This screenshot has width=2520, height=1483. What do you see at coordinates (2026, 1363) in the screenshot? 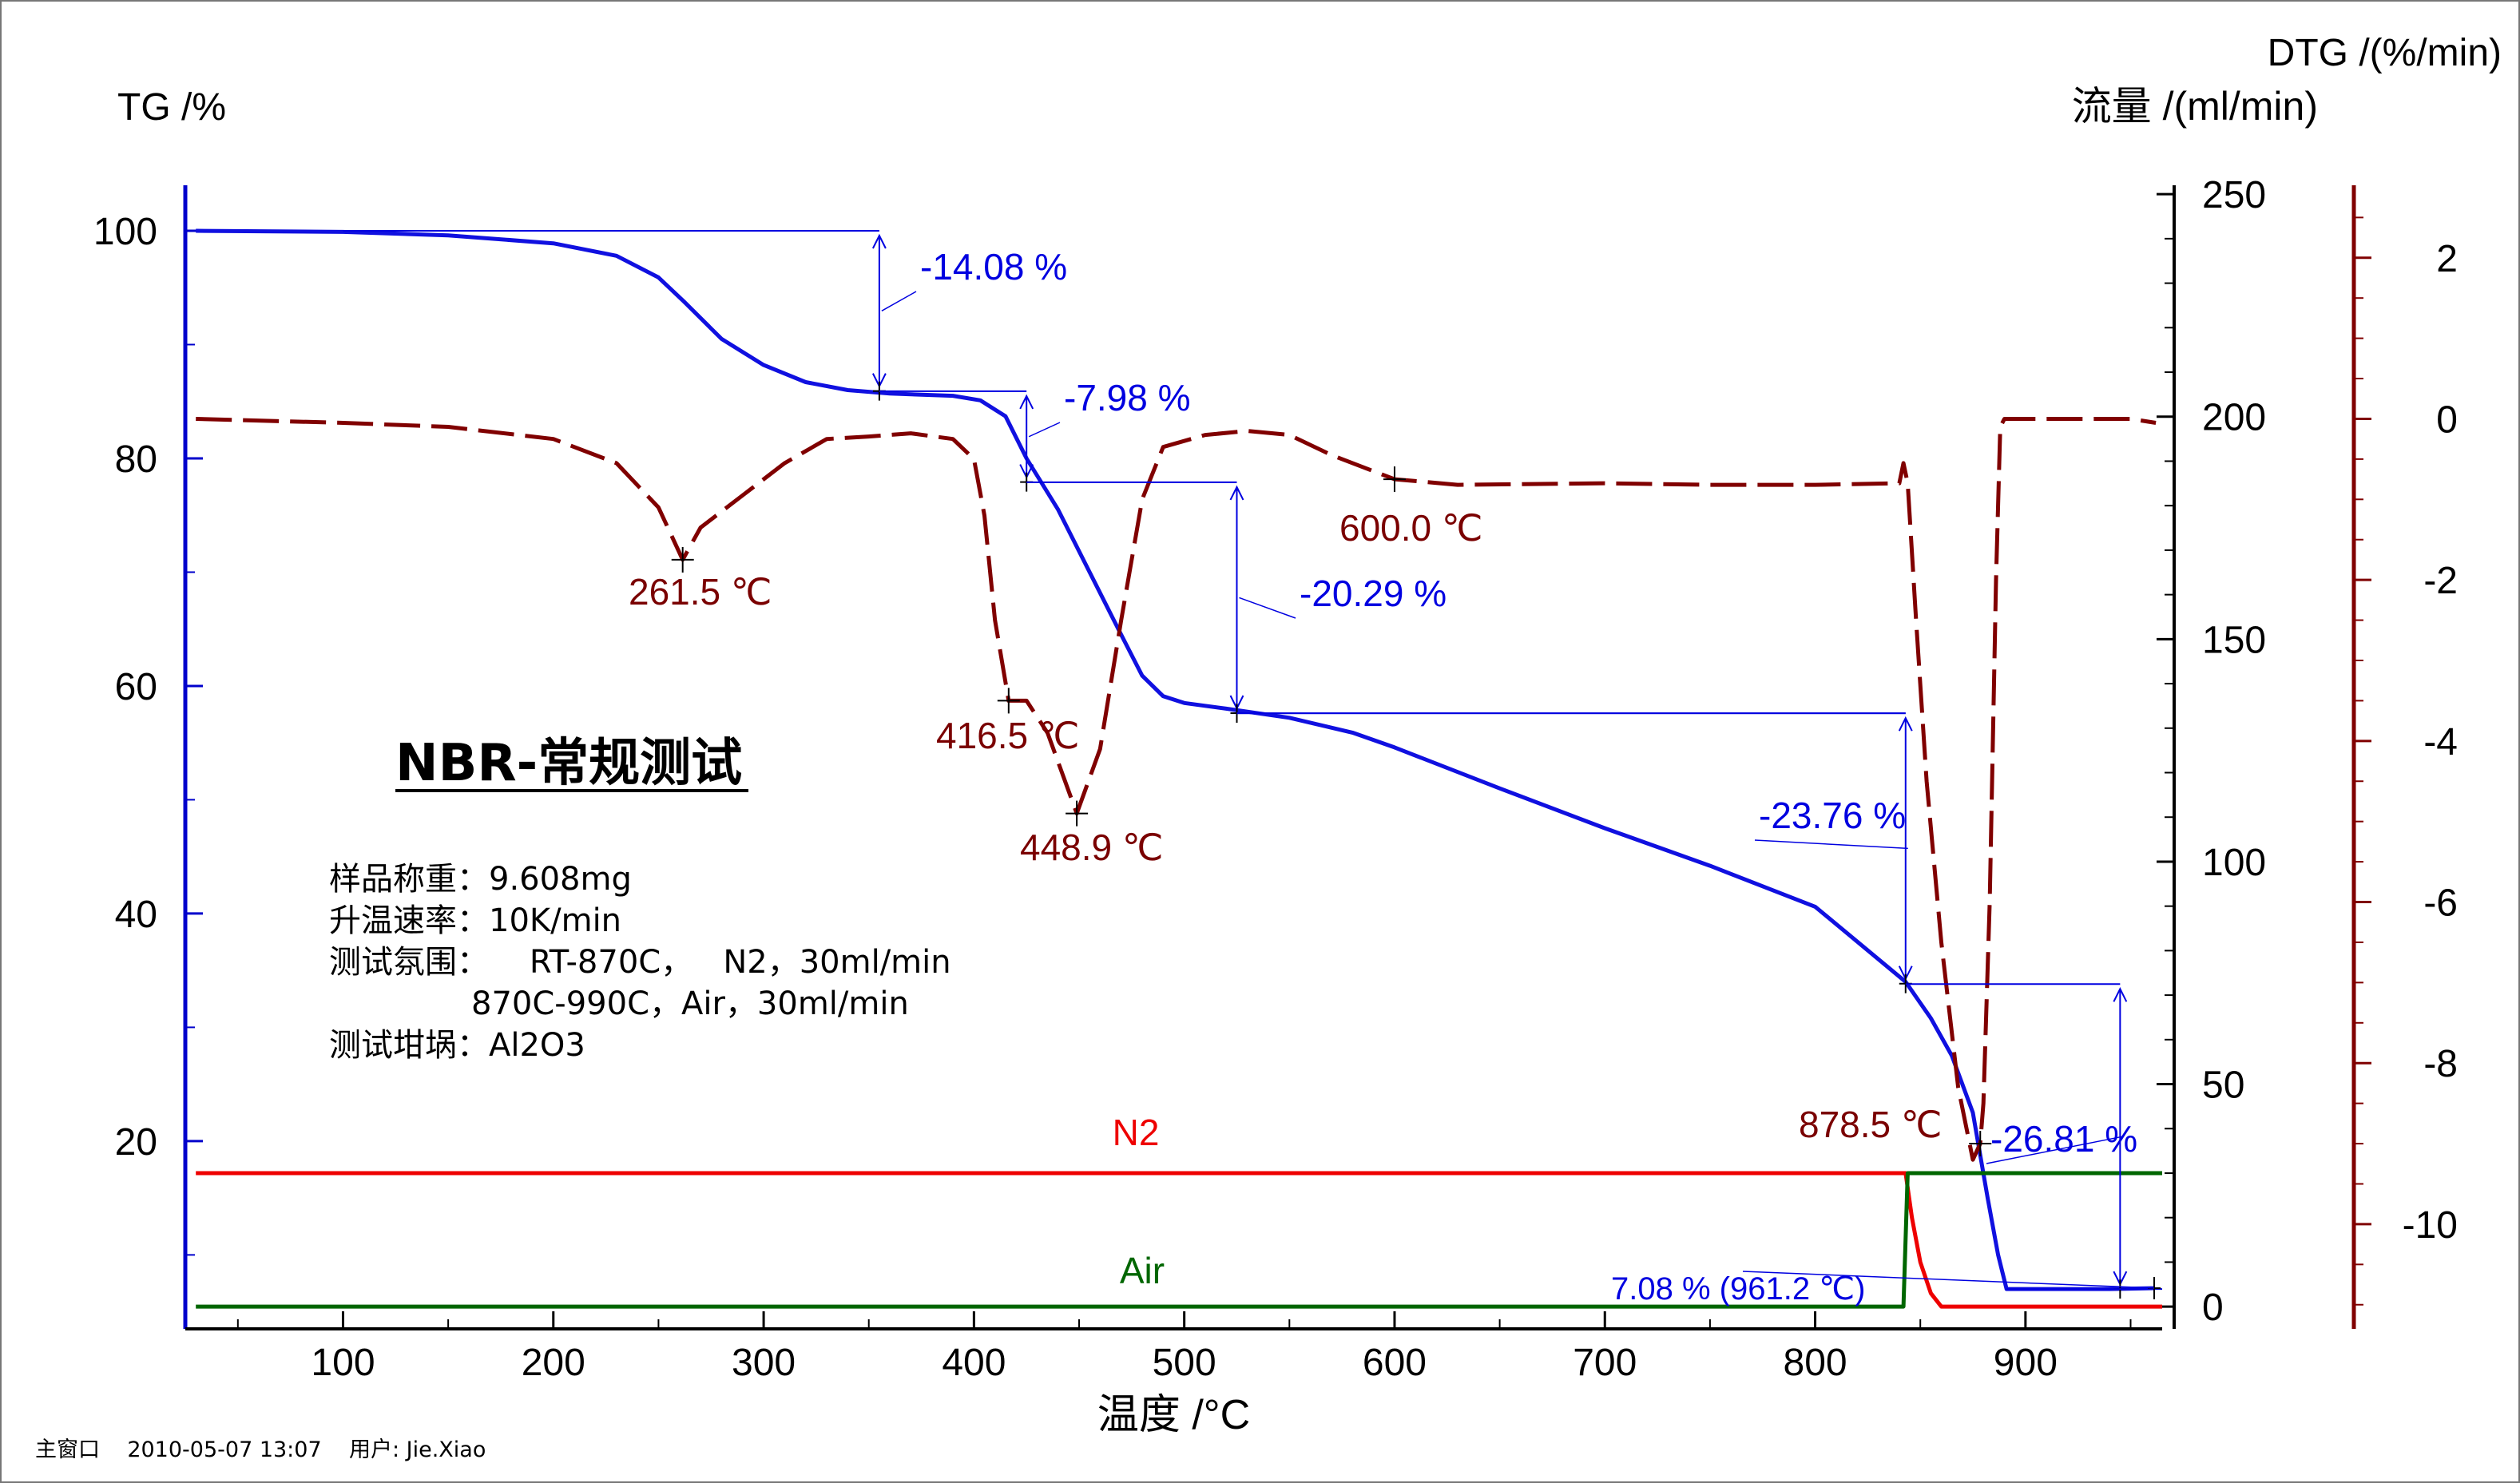
I see `x-tick-label: 900` at bounding box center [2026, 1363].